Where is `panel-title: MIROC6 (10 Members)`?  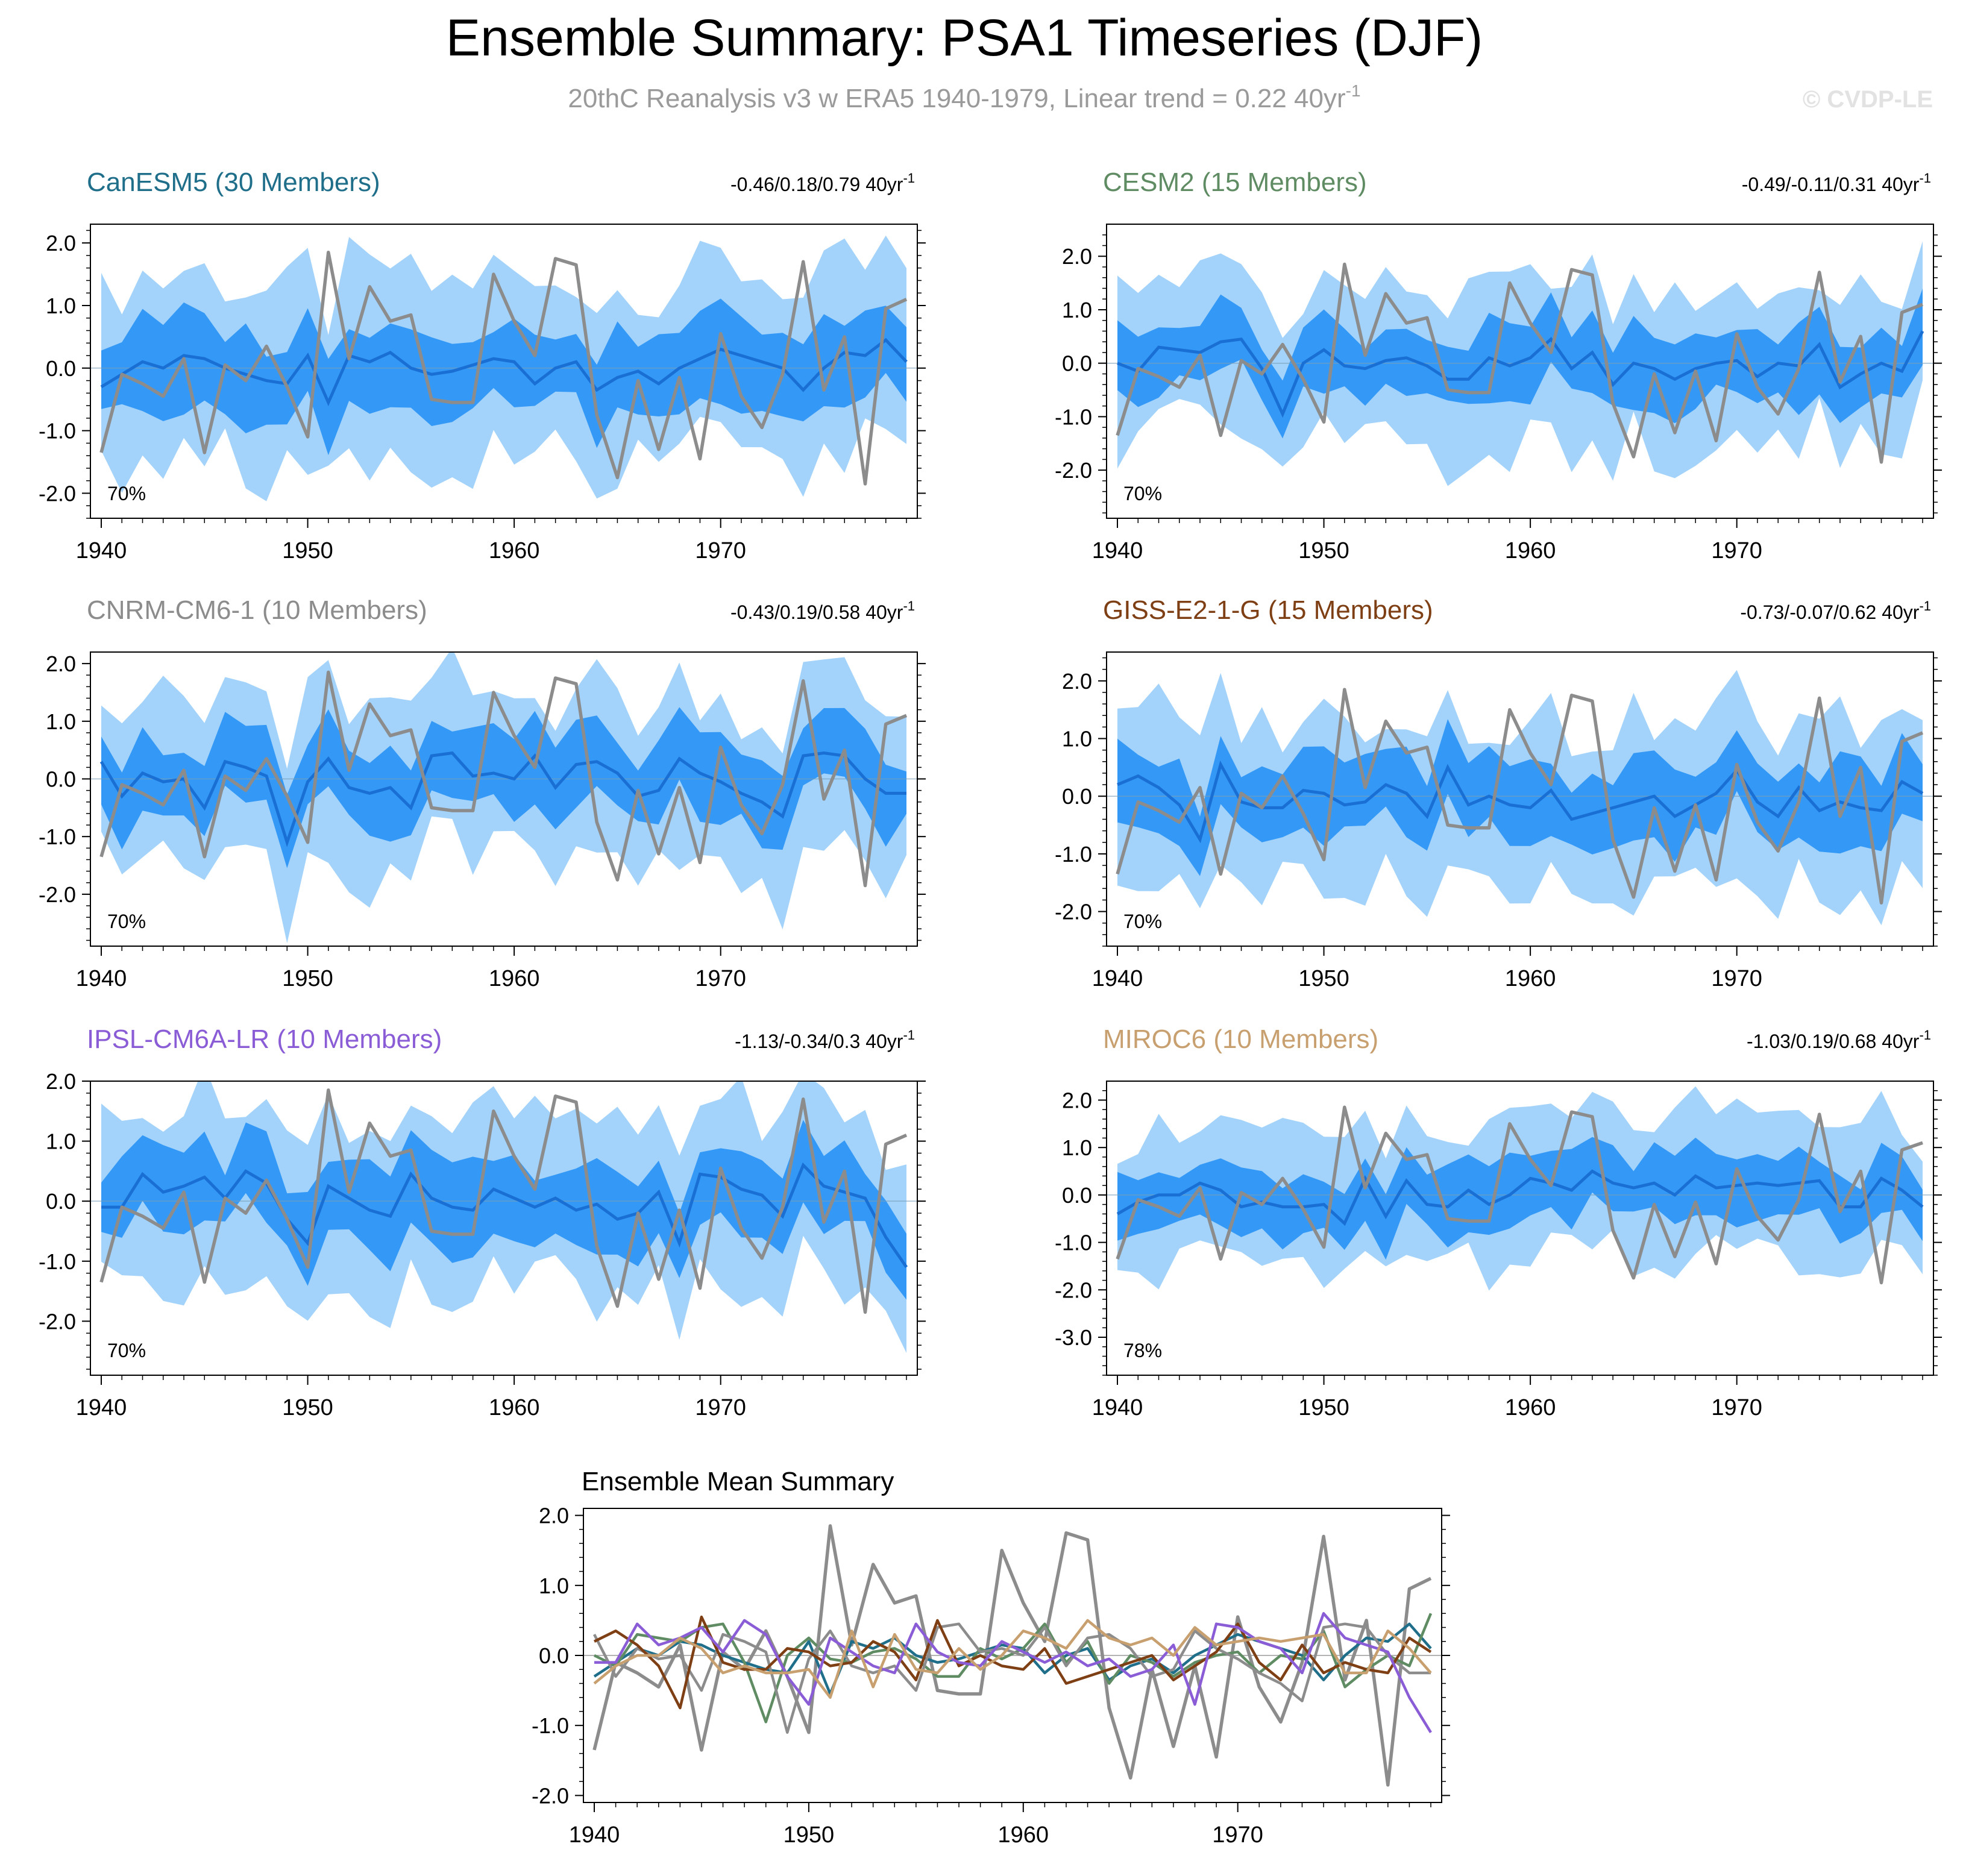
panel-title: MIROC6 (10 Members) is located at coordinates (1240, 1039).